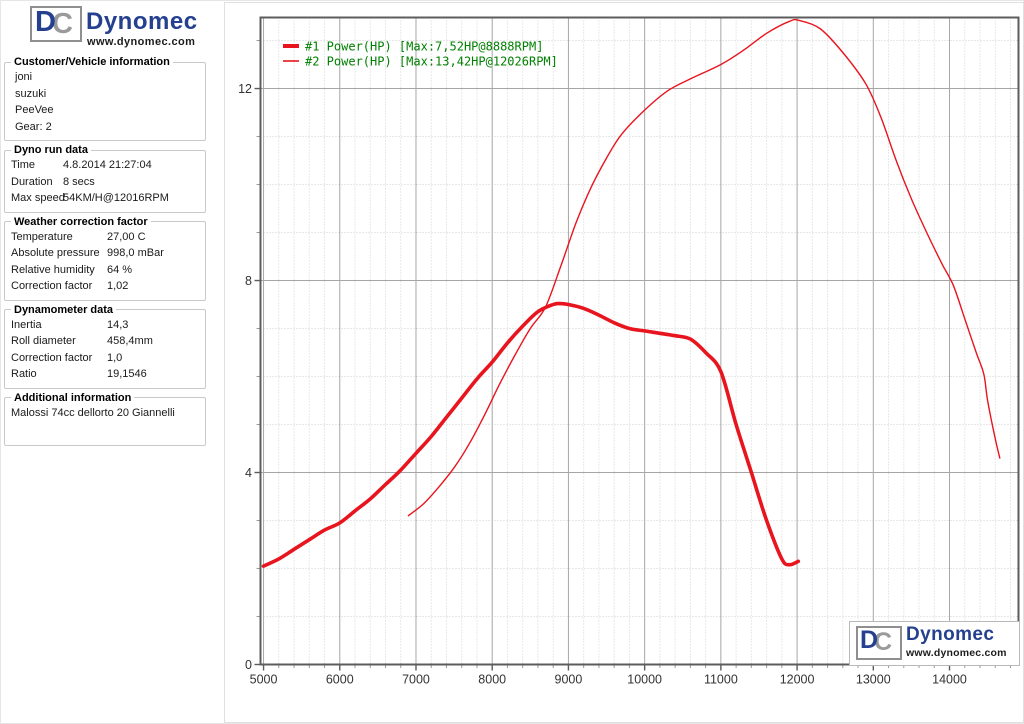  Describe the element at coordinates (107, 165) in the screenshot. I see `info-value: 4.8.2014 21:27:04` at that location.